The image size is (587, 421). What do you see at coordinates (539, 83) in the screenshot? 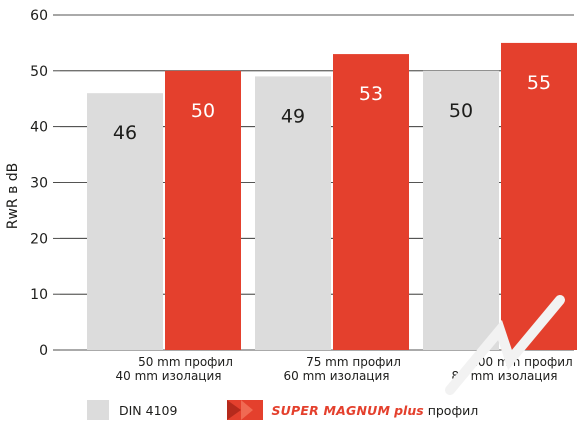
I see `data-label: 55` at bounding box center [539, 83].